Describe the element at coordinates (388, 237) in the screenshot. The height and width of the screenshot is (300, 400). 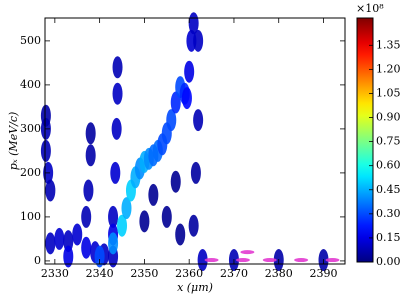
I see `colorbar-tick-label: 0.15` at that location.